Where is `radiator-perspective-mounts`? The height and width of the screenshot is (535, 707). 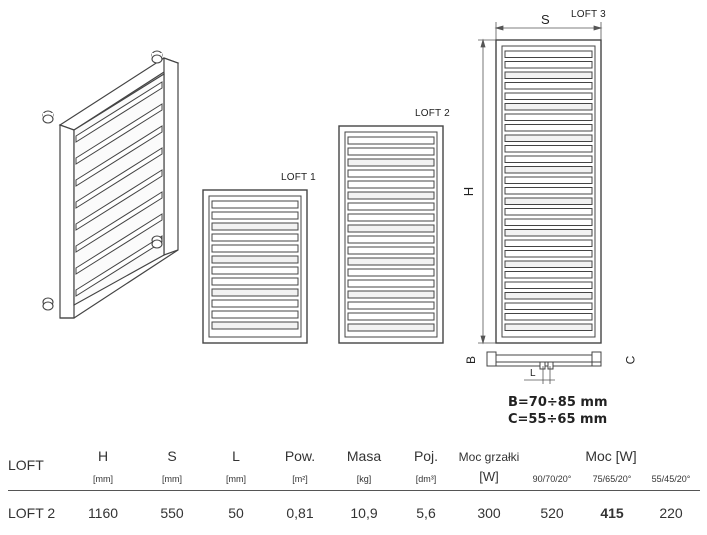
radiator-perspective-mounts is located at coordinates (102, 180).